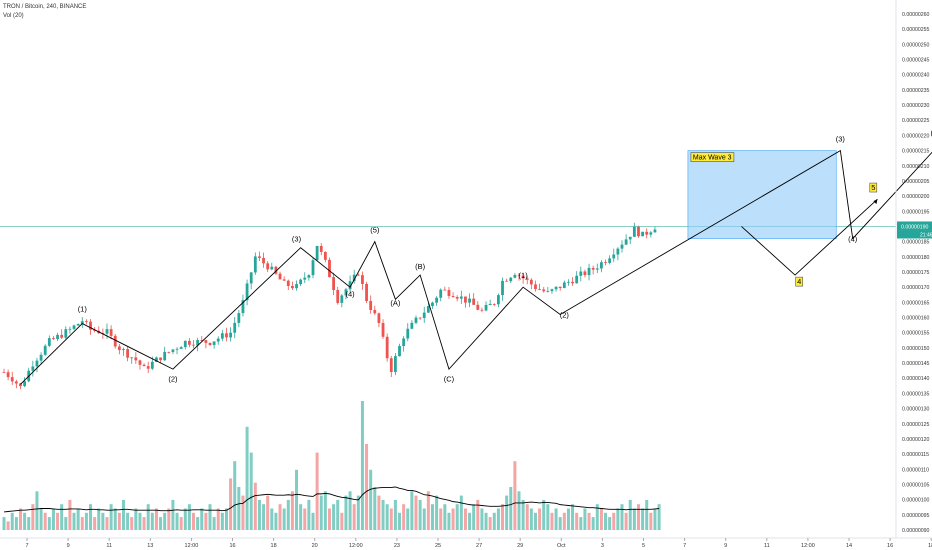 Image resolution: width=932 pixels, height=550 pixels. Describe the element at coordinates (916, 76) in the screenshot. I see `price-tick-label: 0.00000240` at that location.